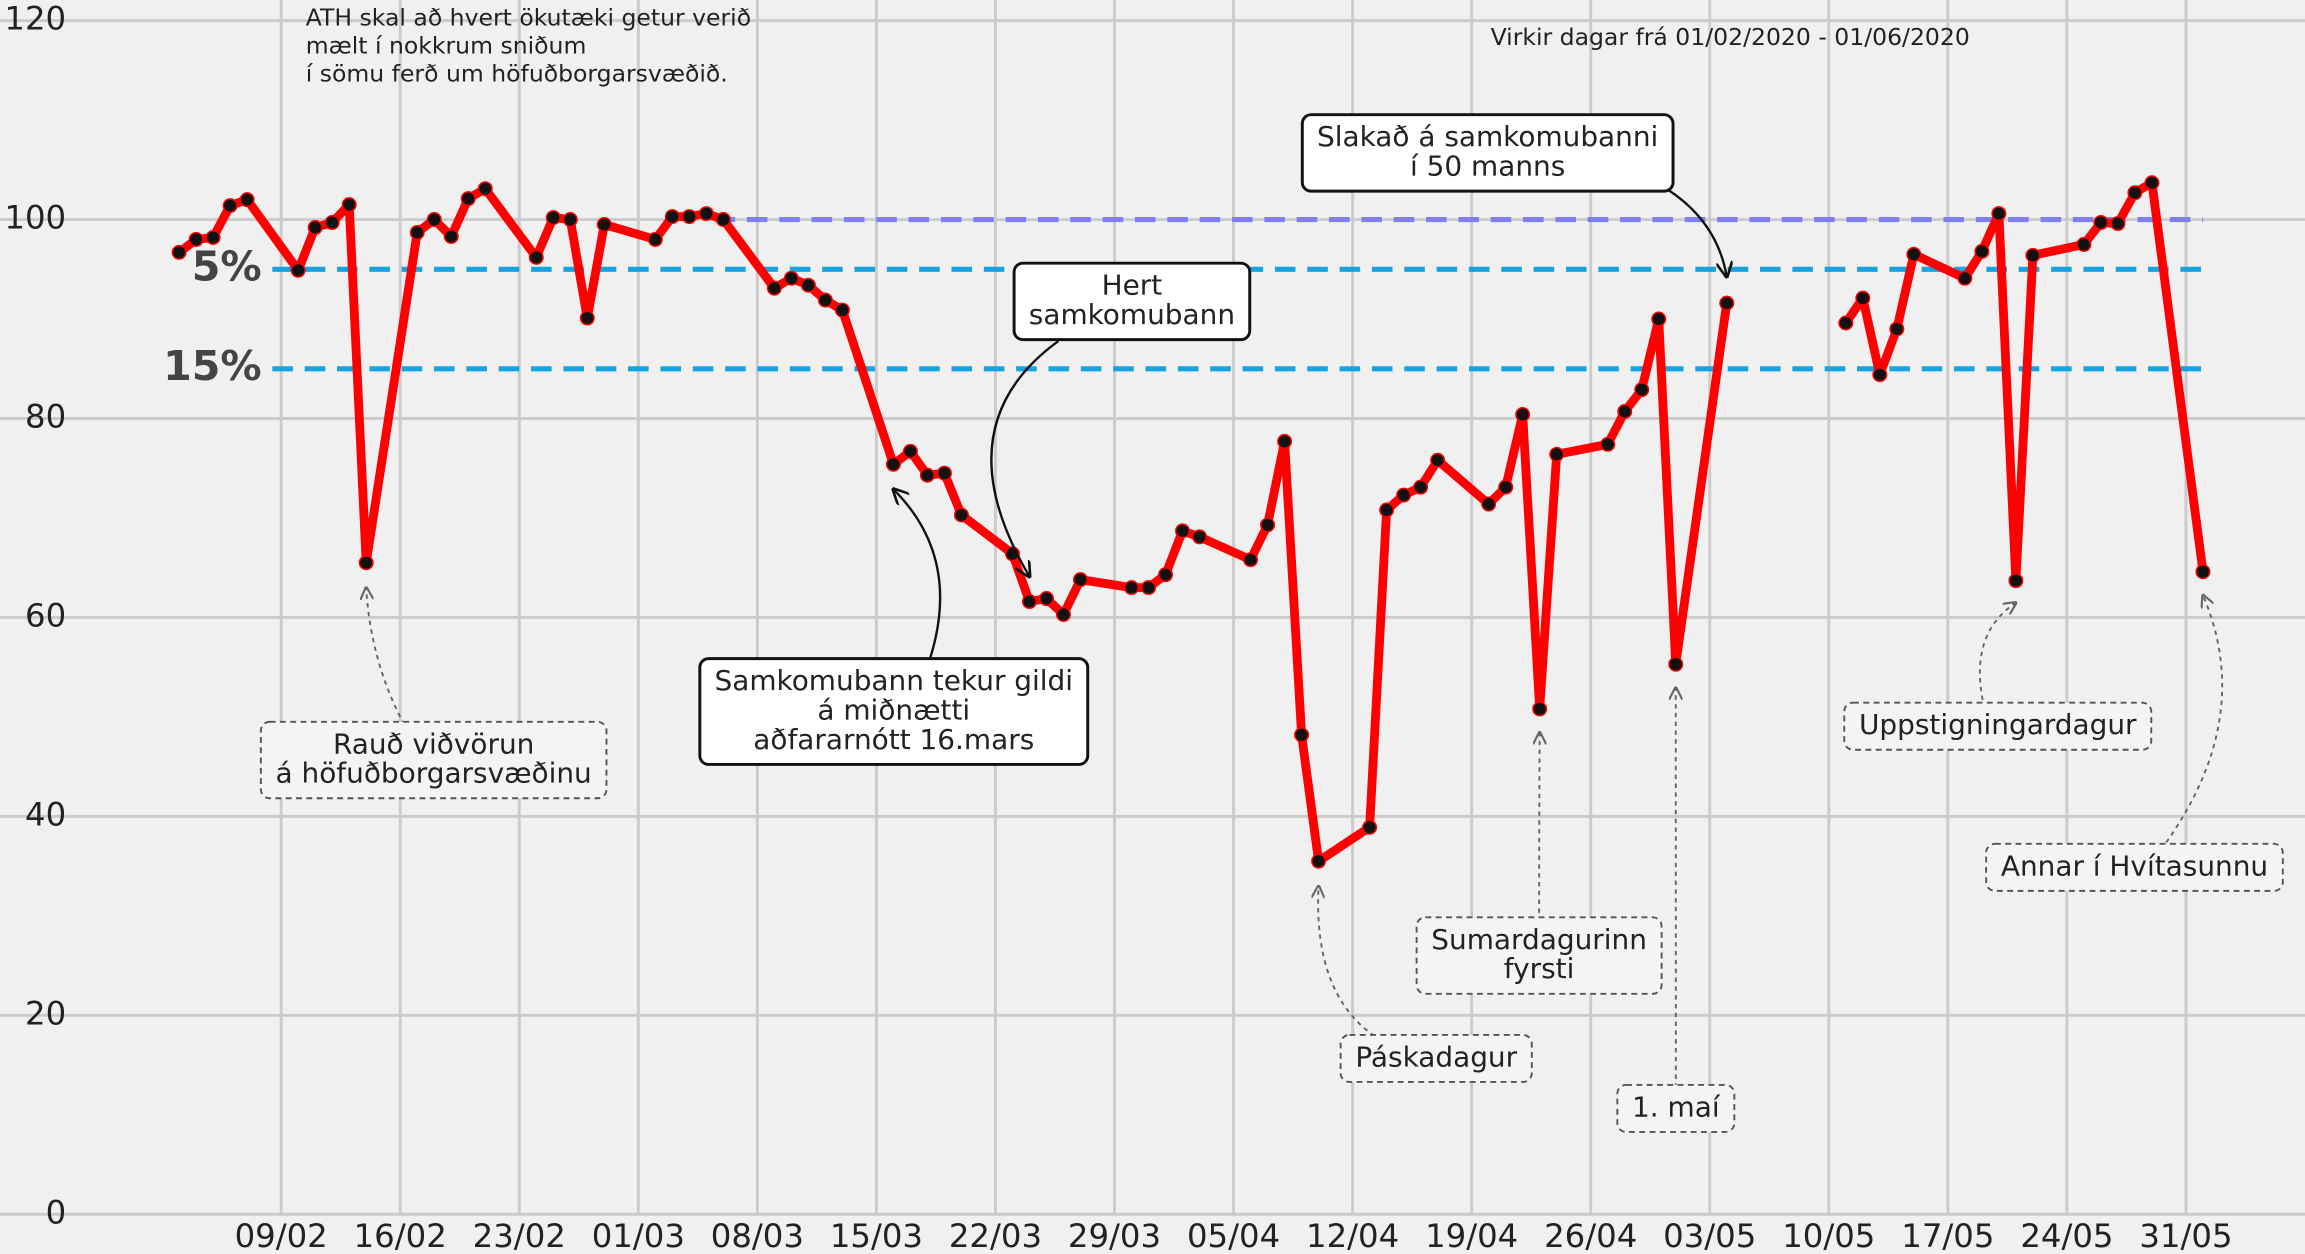  I want to click on x-tick-label: 16/02, so click(400, 1235).